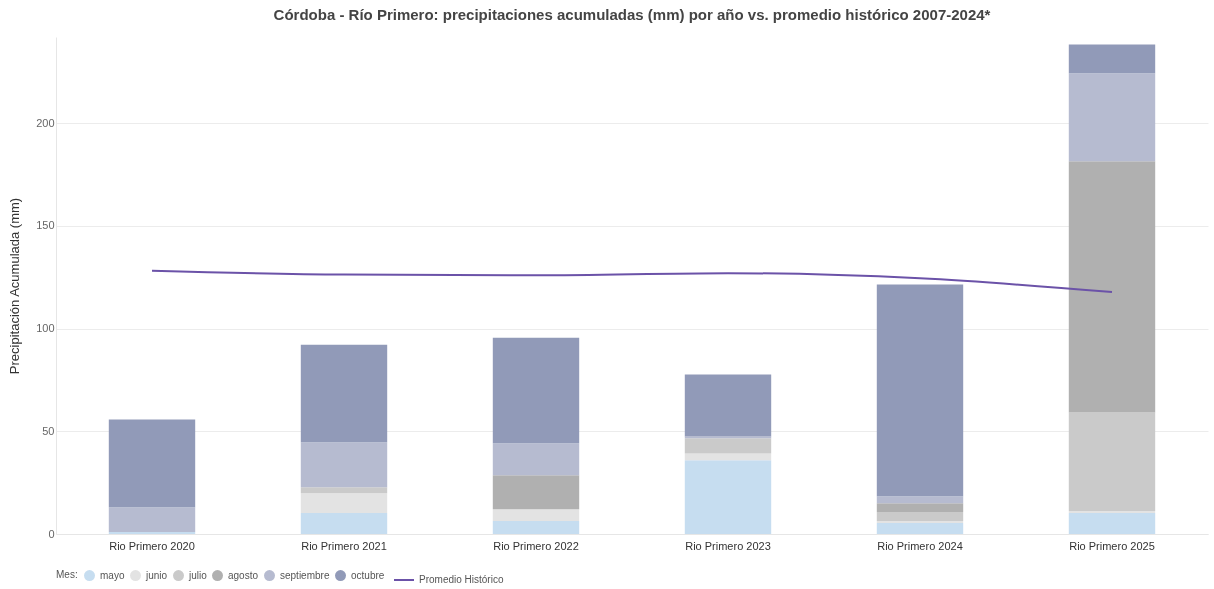  What do you see at coordinates (45, 225) in the screenshot?
I see `y-tick-label: 150` at bounding box center [45, 225].